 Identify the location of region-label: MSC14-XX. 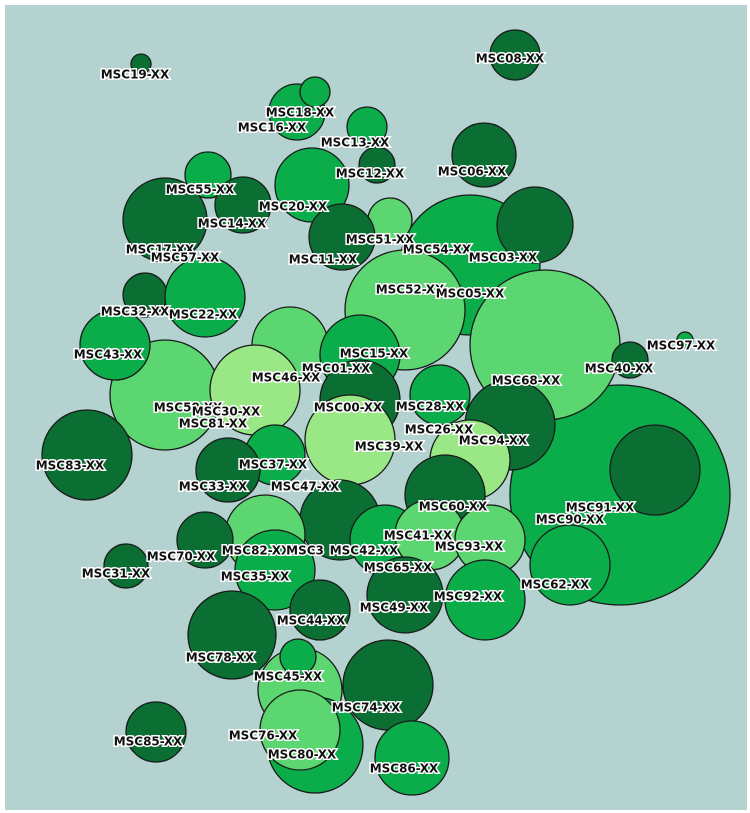
(232, 224).